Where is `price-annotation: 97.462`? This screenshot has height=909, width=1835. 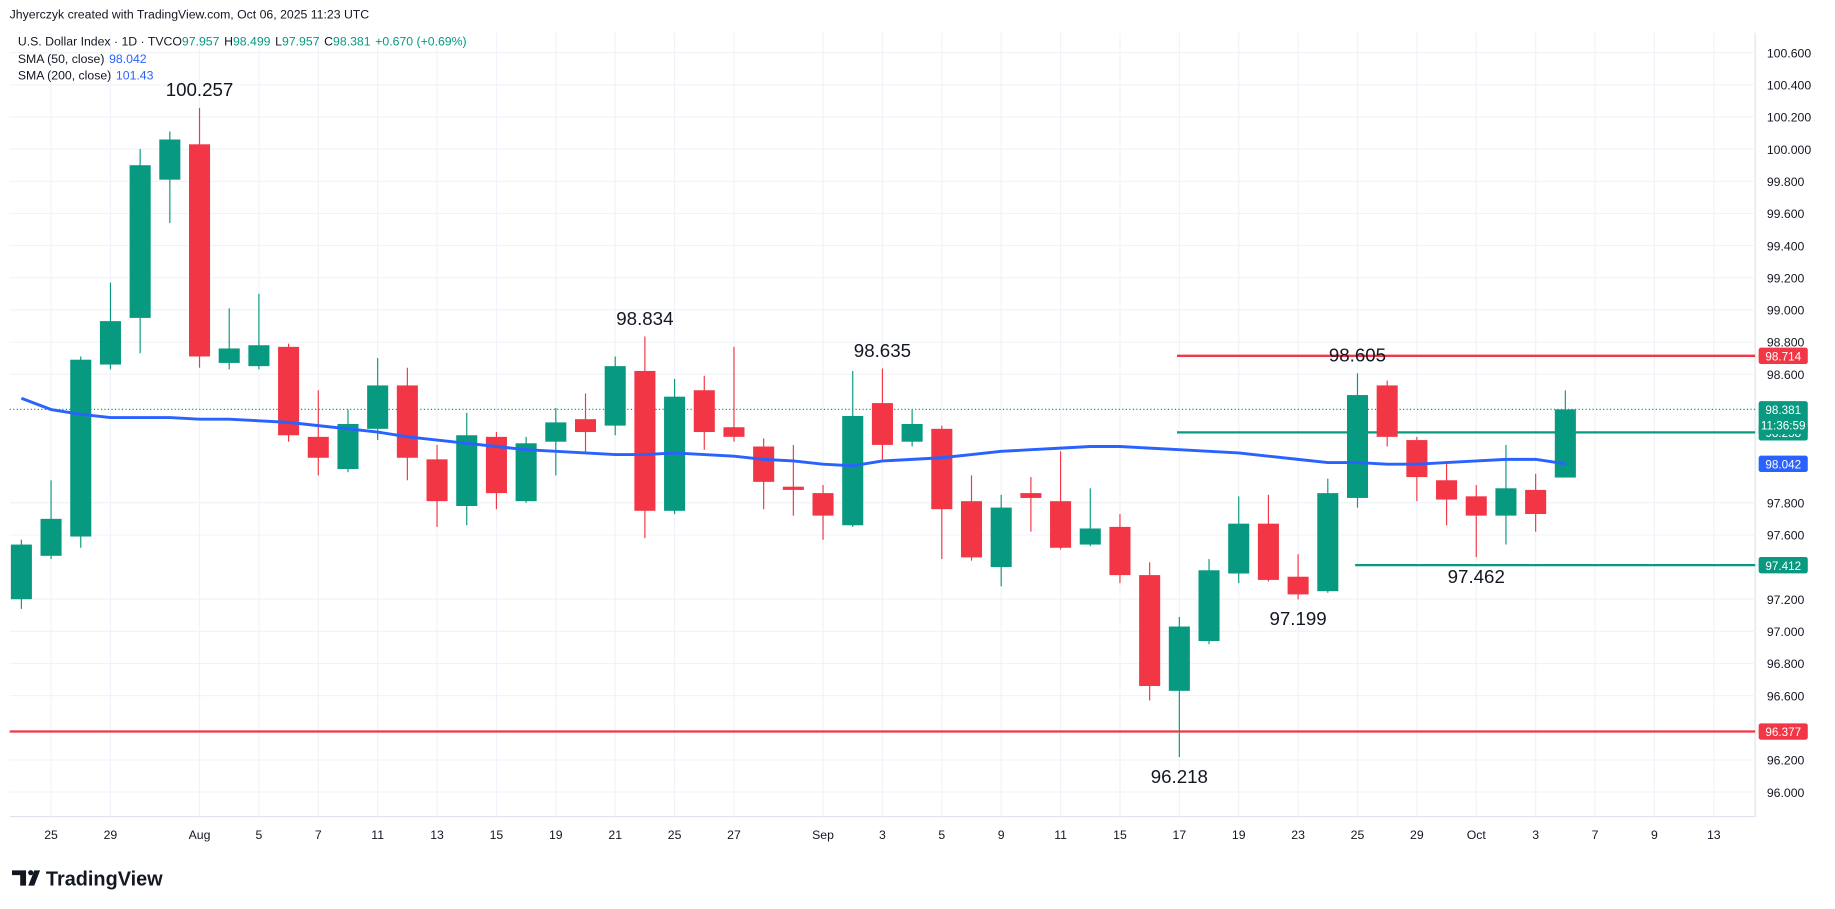 price-annotation: 97.462 is located at coordinates (1476, 576).